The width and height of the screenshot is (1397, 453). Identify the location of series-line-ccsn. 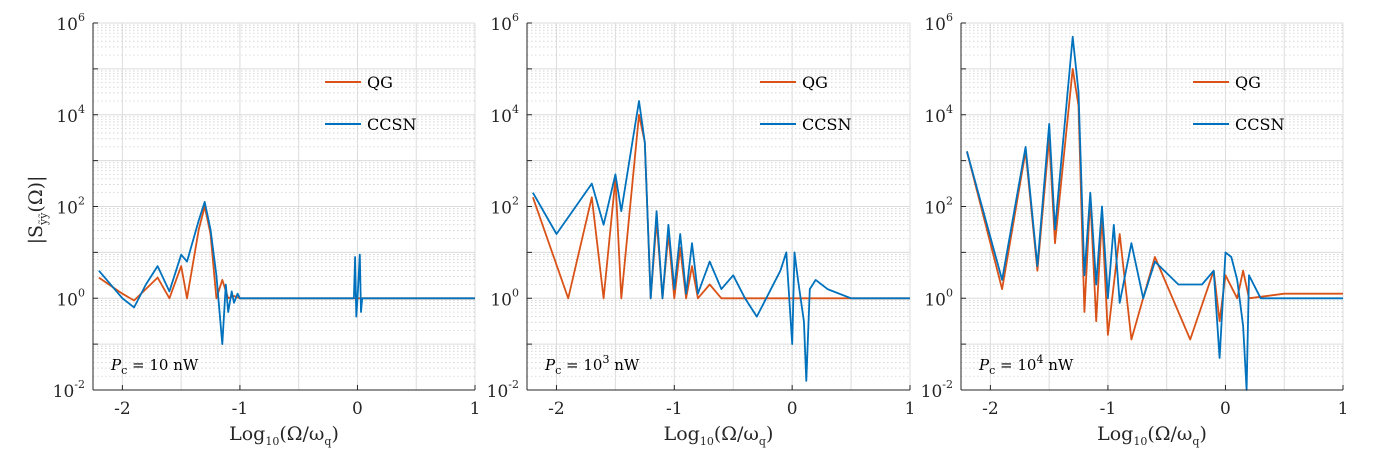
(286, 273).